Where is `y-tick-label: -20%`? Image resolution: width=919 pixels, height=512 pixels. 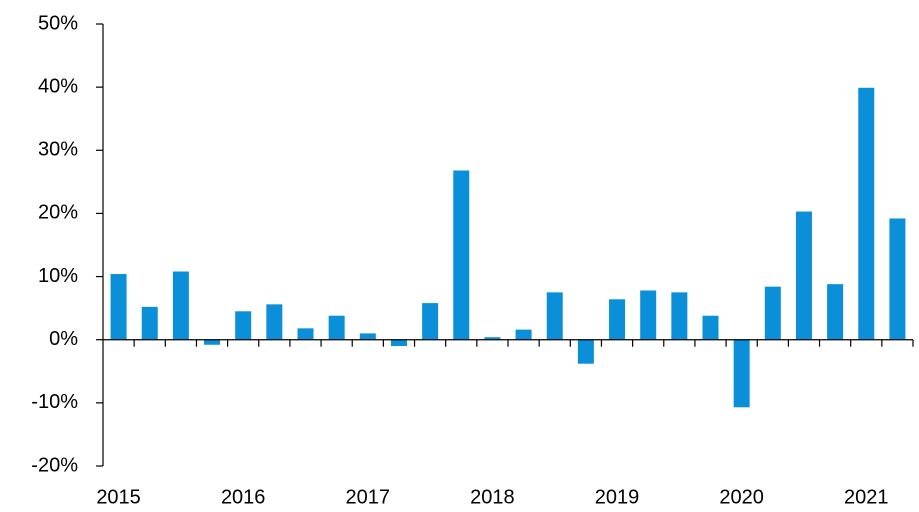 y-tick-label: -20% is located at coordinates (54, 465).